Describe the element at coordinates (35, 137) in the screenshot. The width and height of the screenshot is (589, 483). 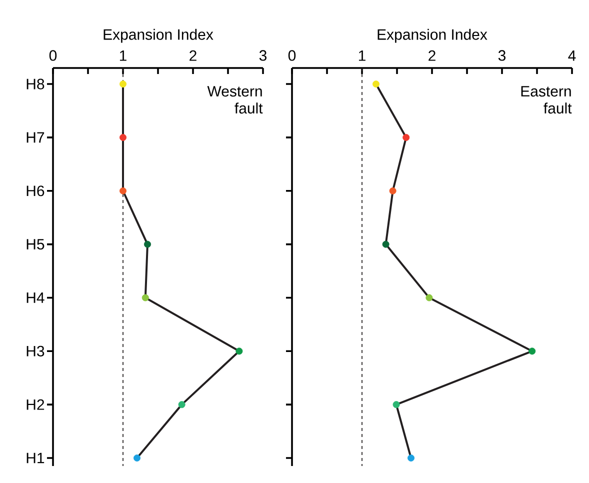
I see `y-tick-label: H7` at that location.